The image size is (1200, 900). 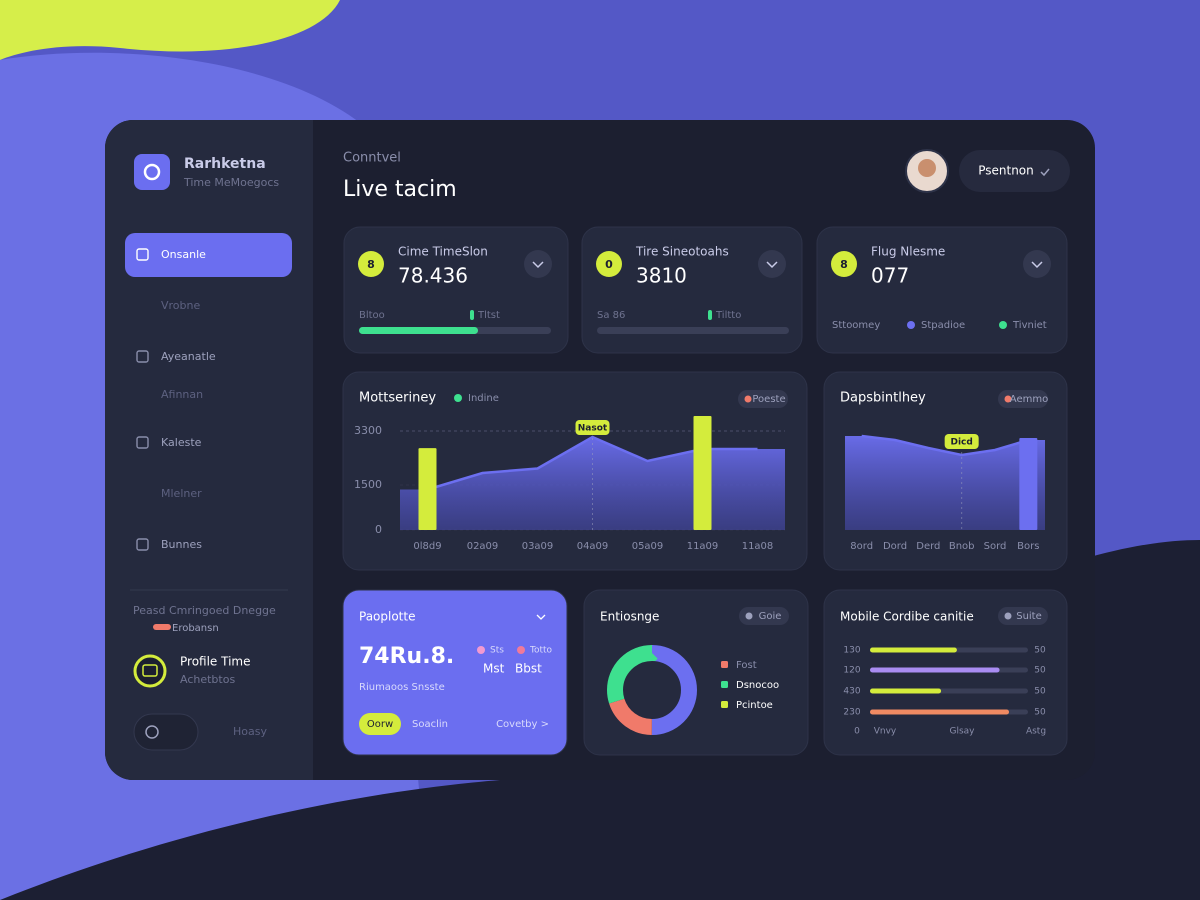 What do you see at coordinates (851, 692) in the screenshot?
I see `row-label: 430` at bounding box center [851, 692].